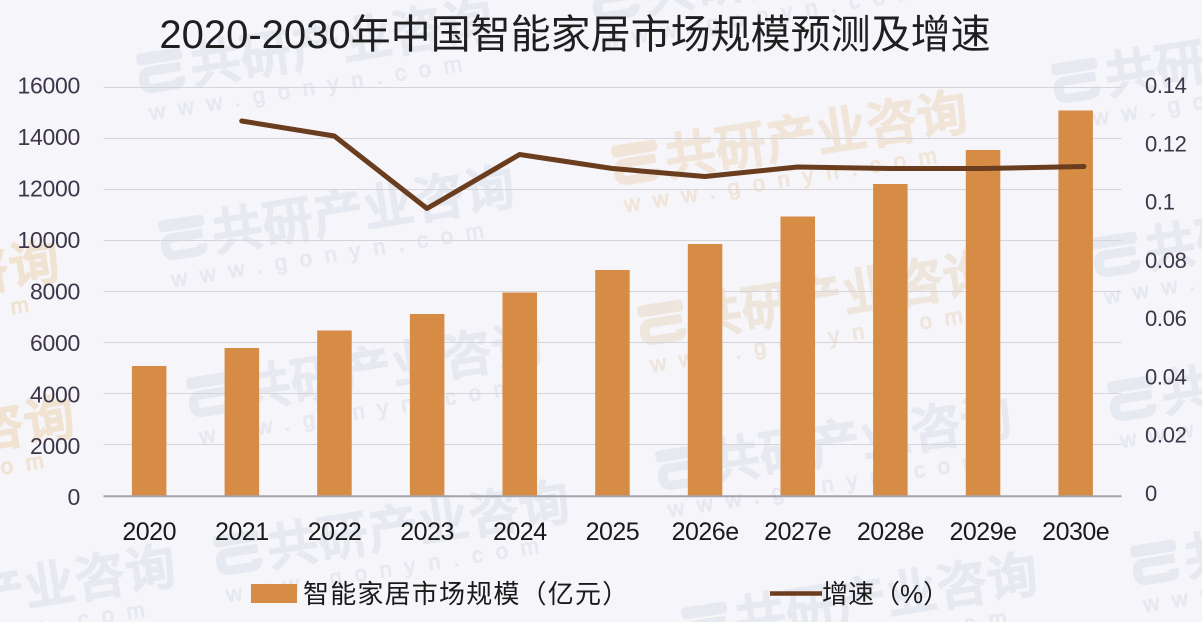  I want to click on svg-text: 14000, so click(49, 137).